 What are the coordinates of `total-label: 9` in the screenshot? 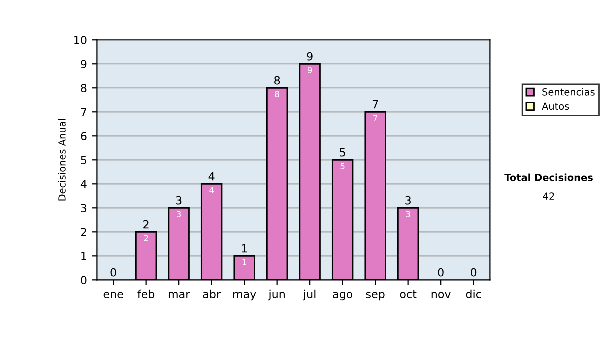 It's located at (310, 56).